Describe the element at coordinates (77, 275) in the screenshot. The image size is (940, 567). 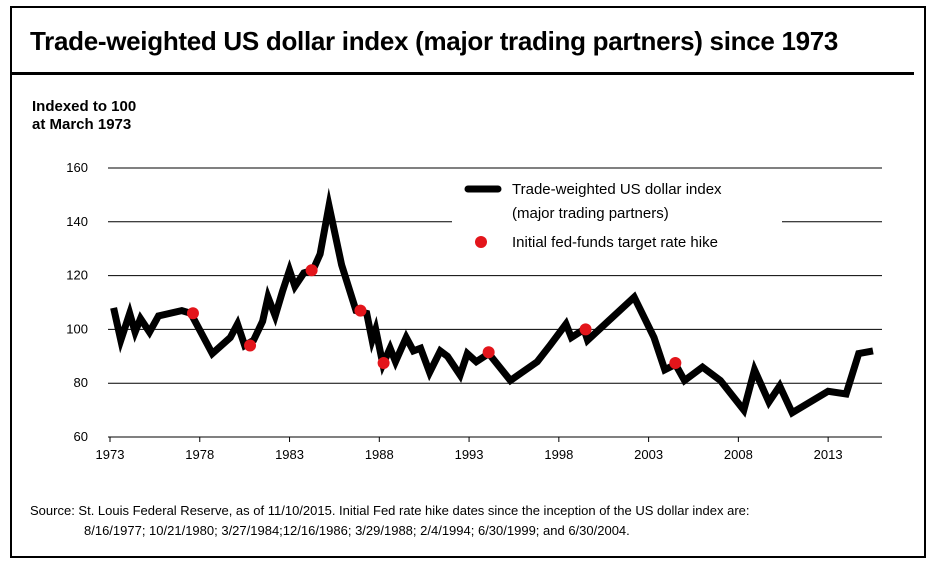
I see `y-tick-label: 120` at that location.